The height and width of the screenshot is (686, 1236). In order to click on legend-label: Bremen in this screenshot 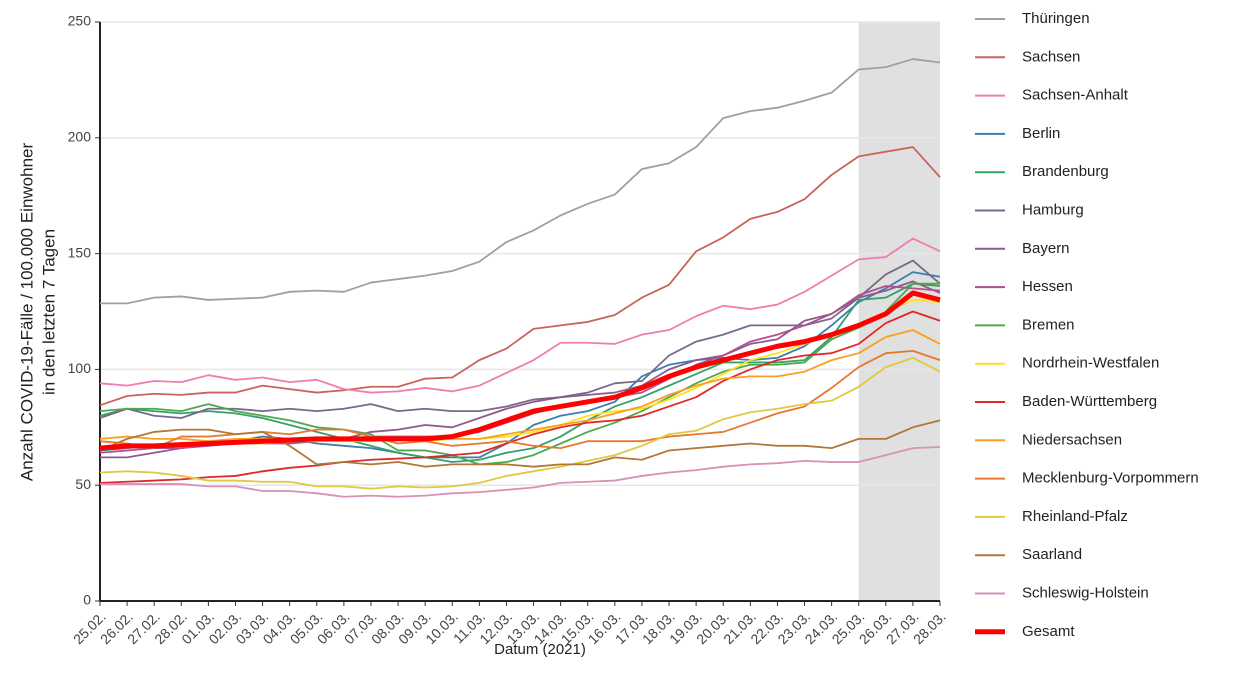, I will do `click(1048, 324)`.